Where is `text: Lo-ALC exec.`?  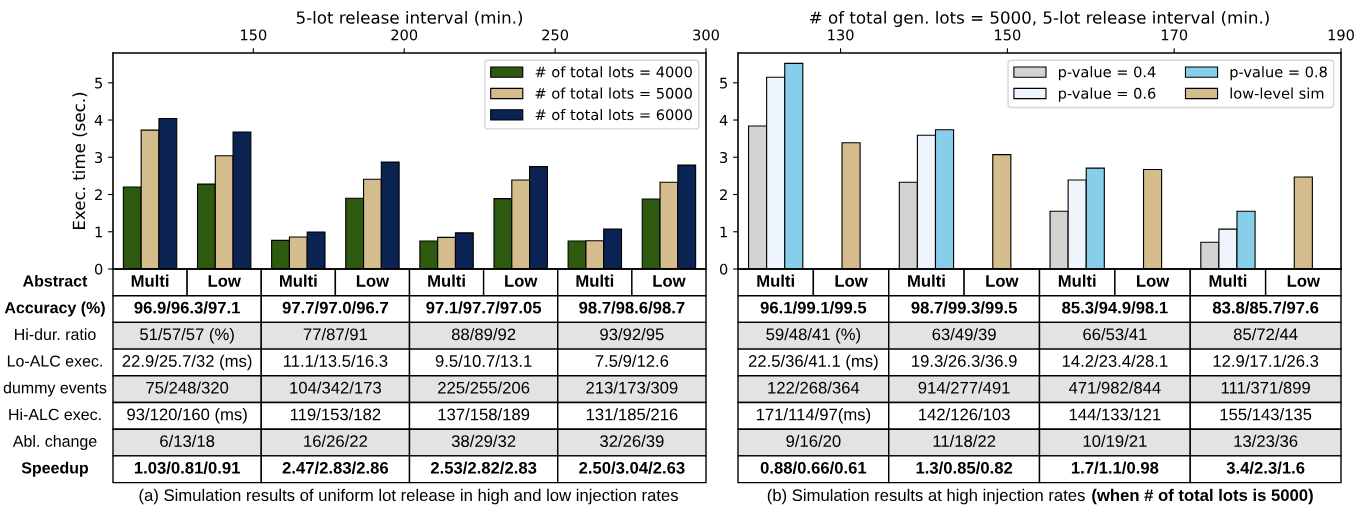
text: Lo-ALC exec. is located at coordinates (54, 361).